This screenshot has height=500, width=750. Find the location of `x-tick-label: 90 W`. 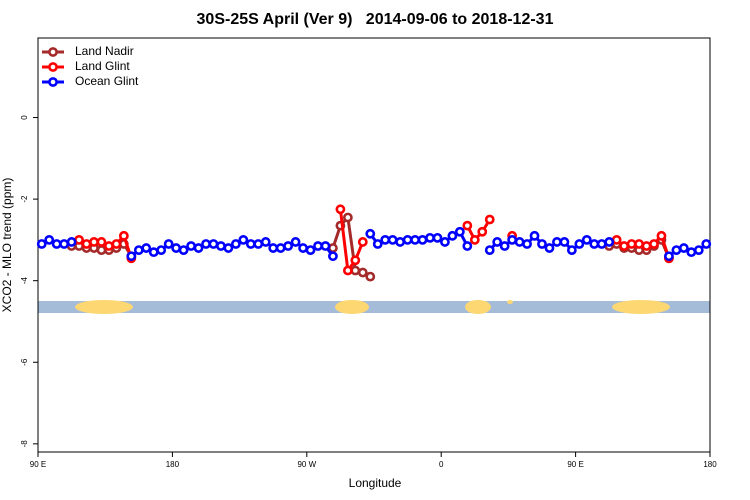

x-tick-label: 90 W is located at coordinates (306, 464).